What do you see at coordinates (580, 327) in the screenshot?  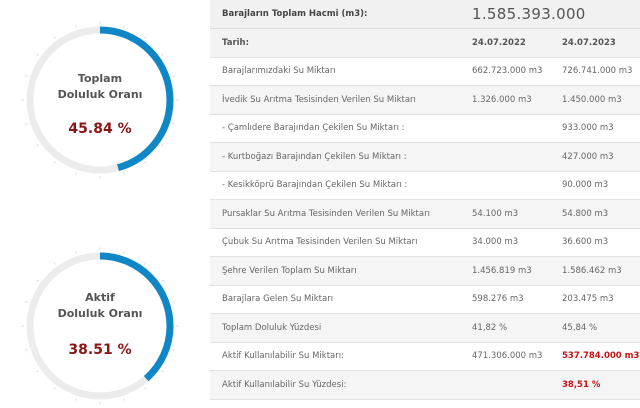 I see `row-value-2023: 45,84 %` at bounding box center [580, 327].